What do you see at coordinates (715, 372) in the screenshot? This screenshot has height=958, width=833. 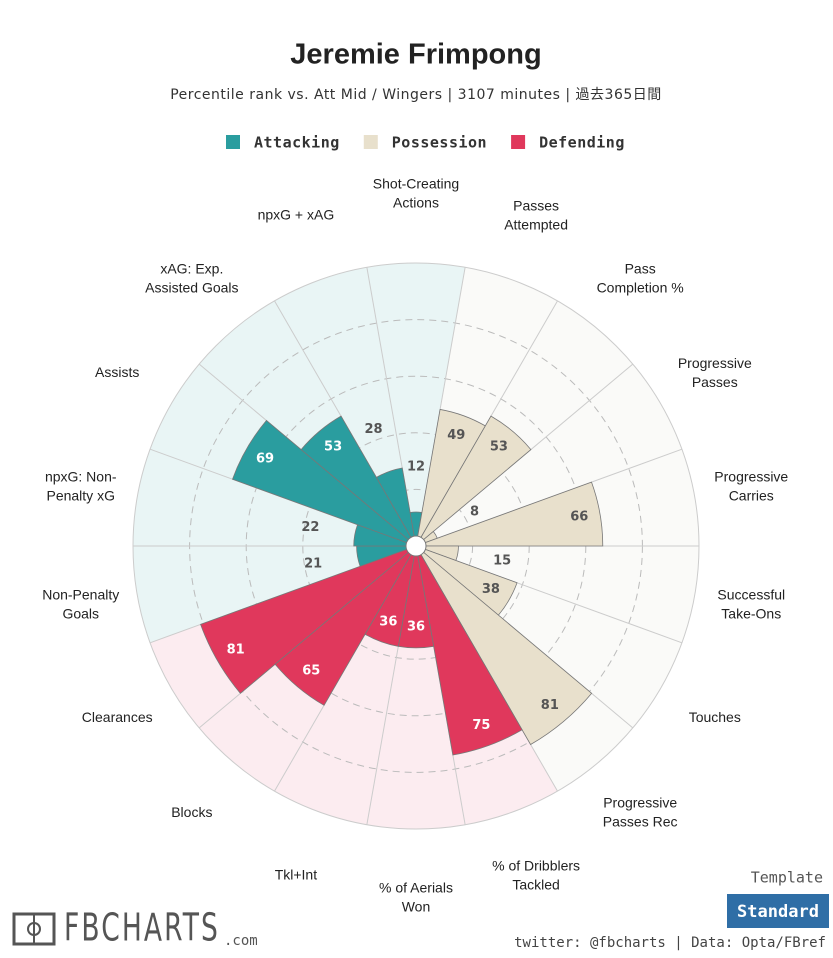 I see `category-label: Progressive Passes` at bounding box center [715, 372].